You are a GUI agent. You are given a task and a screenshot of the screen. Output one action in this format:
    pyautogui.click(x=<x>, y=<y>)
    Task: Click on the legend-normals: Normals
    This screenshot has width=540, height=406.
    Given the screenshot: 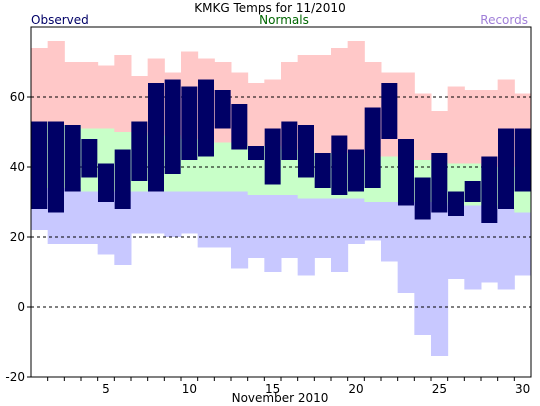 What is the action you would take?
    pyautogui.click(x=284, y=20)
    